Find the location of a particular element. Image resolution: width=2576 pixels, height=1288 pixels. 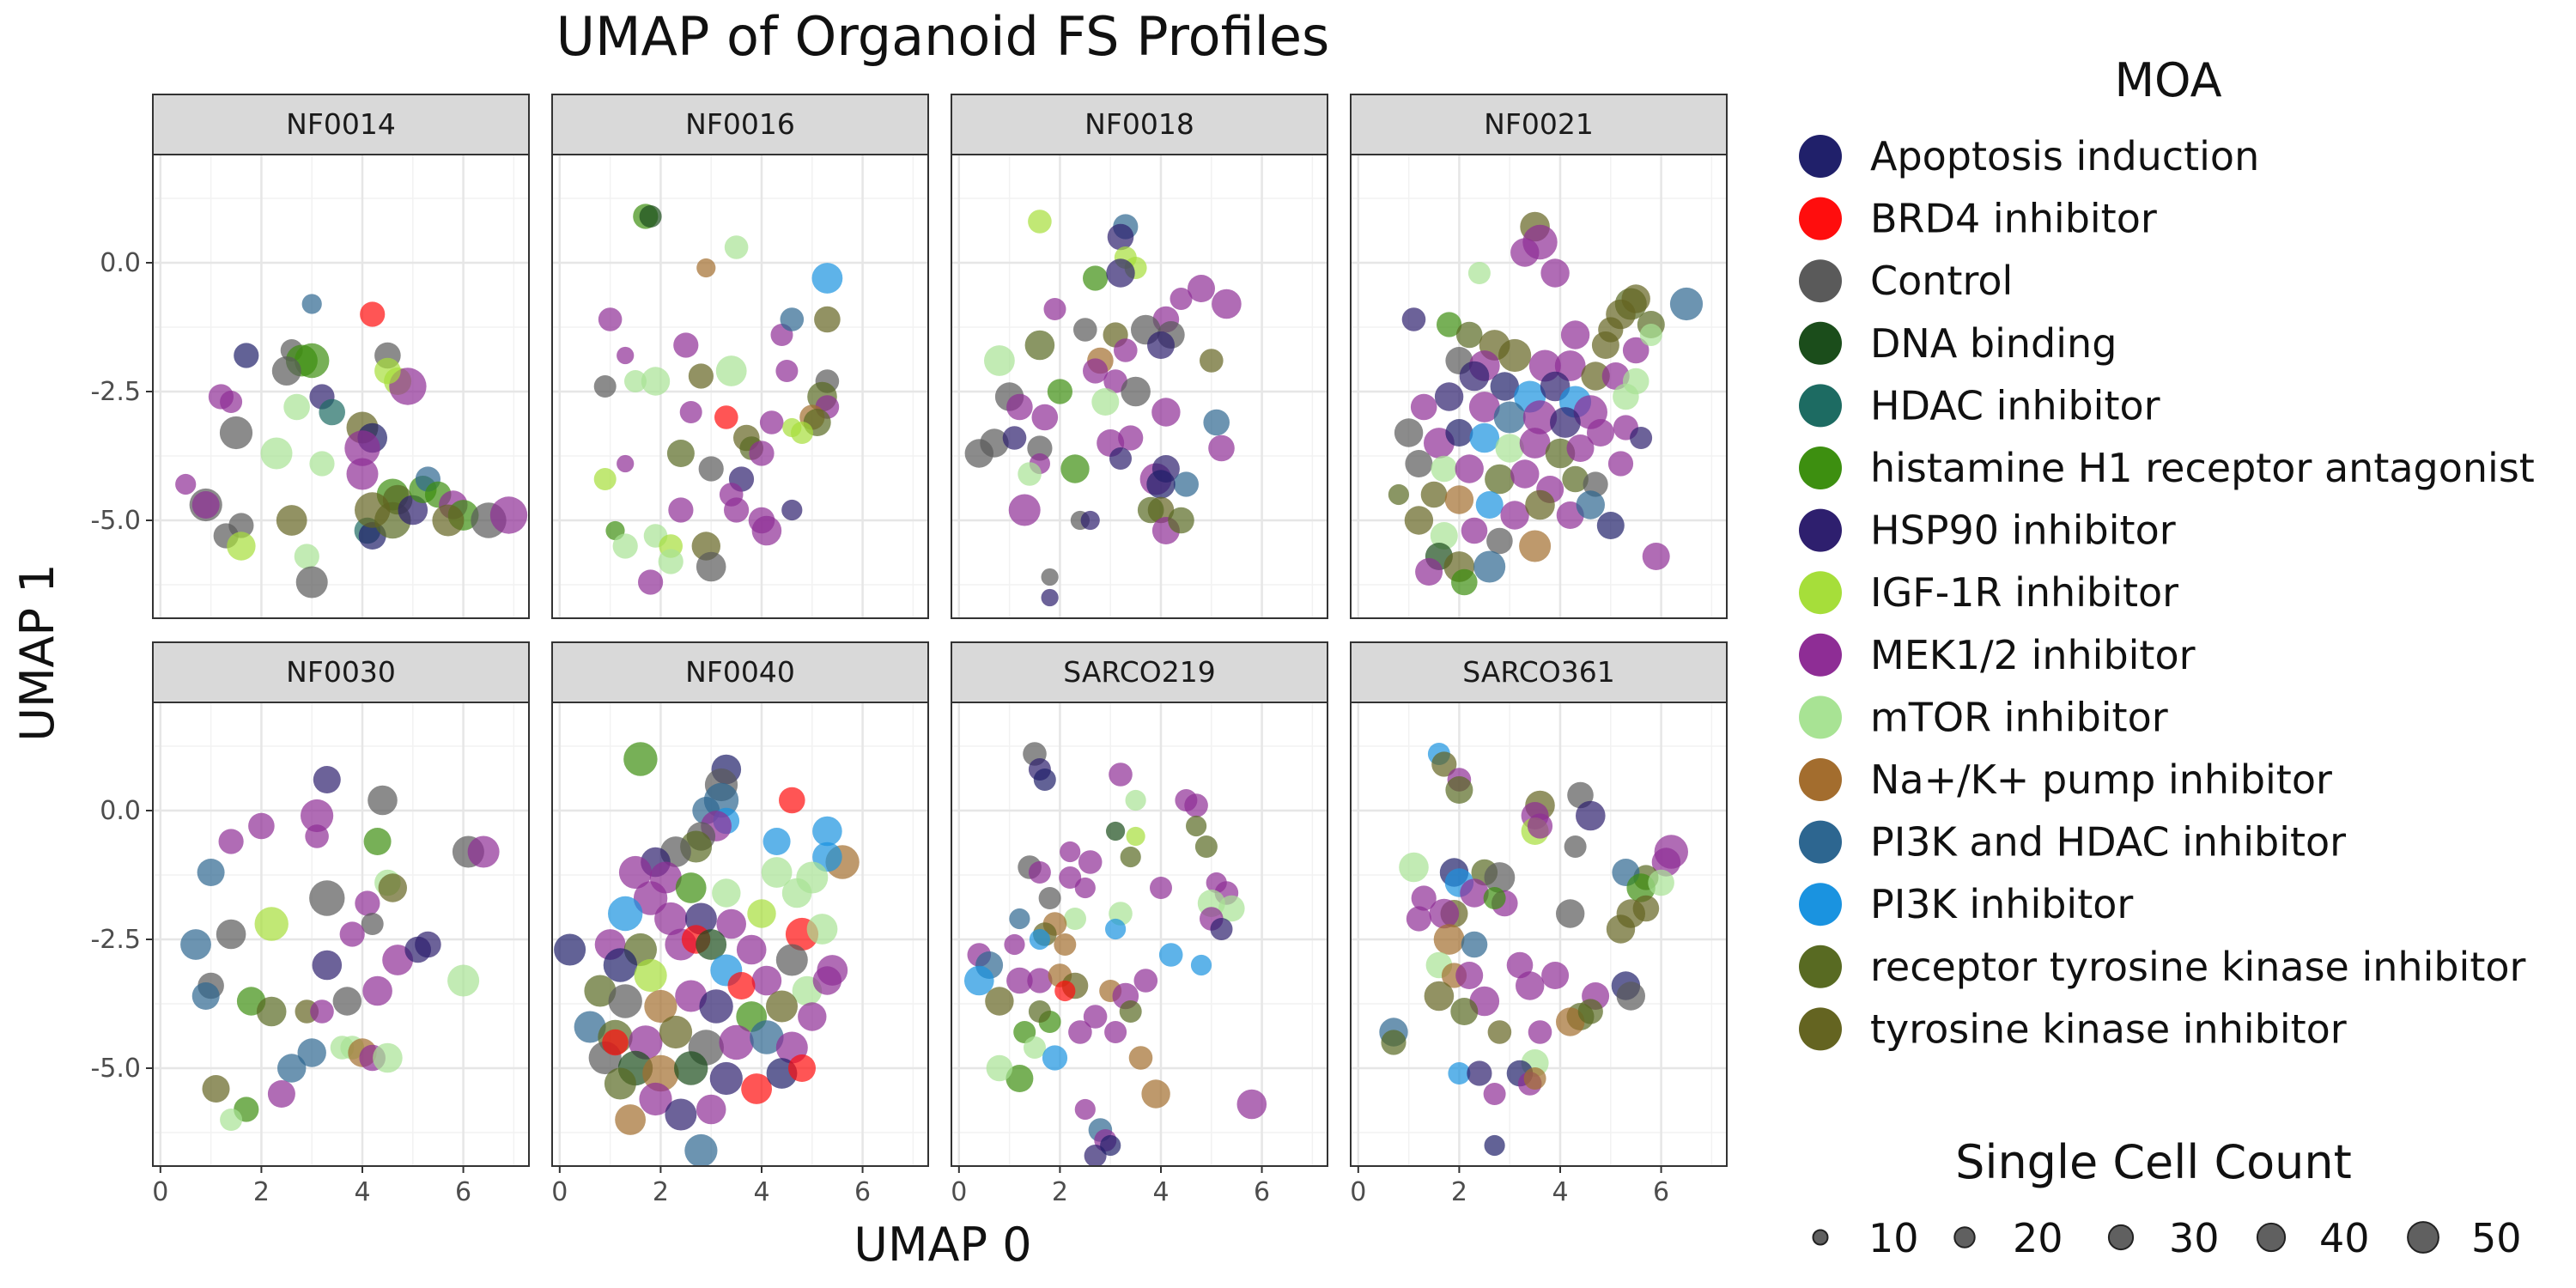

size-legend-item: 30 is located at coordinates (2163, 1238).